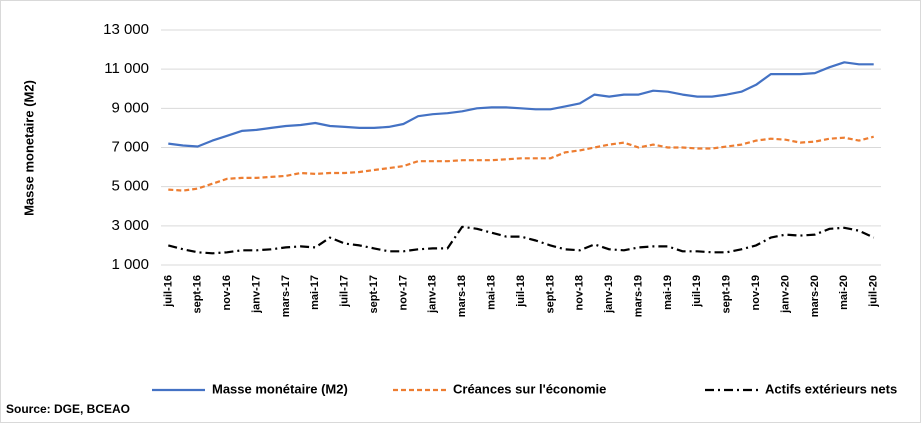  I want to click on y-tick-label: 9 000, so click(130, 107).